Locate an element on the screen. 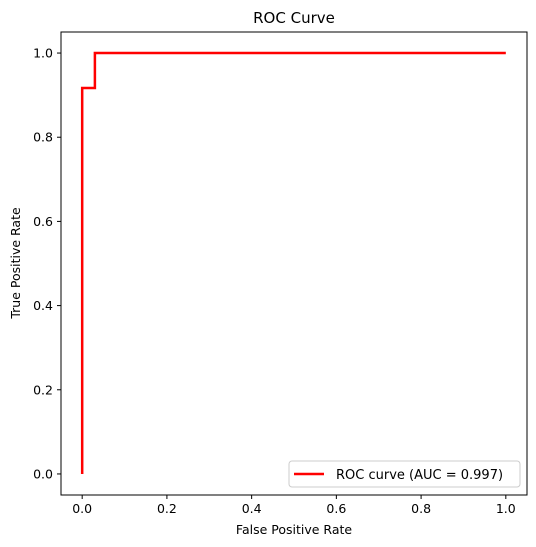 The image size is (536, 547). y-tick-label: 0.4 is located at coordinates (43, 305).